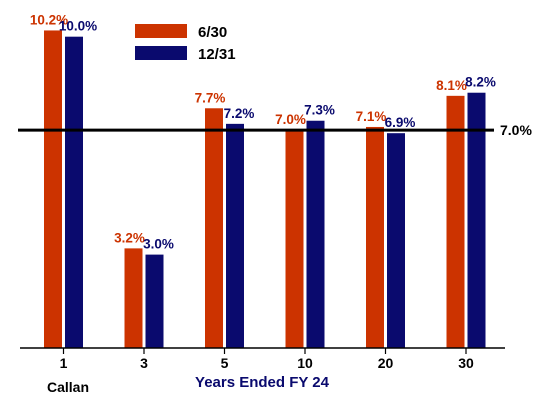 Image resolution: width=540 pixels, height=400 pixels. Describe the element at coordinates (210, 97) in the screenshot. I see `data-label-series-1-cat-5: 7.7%` at that location.